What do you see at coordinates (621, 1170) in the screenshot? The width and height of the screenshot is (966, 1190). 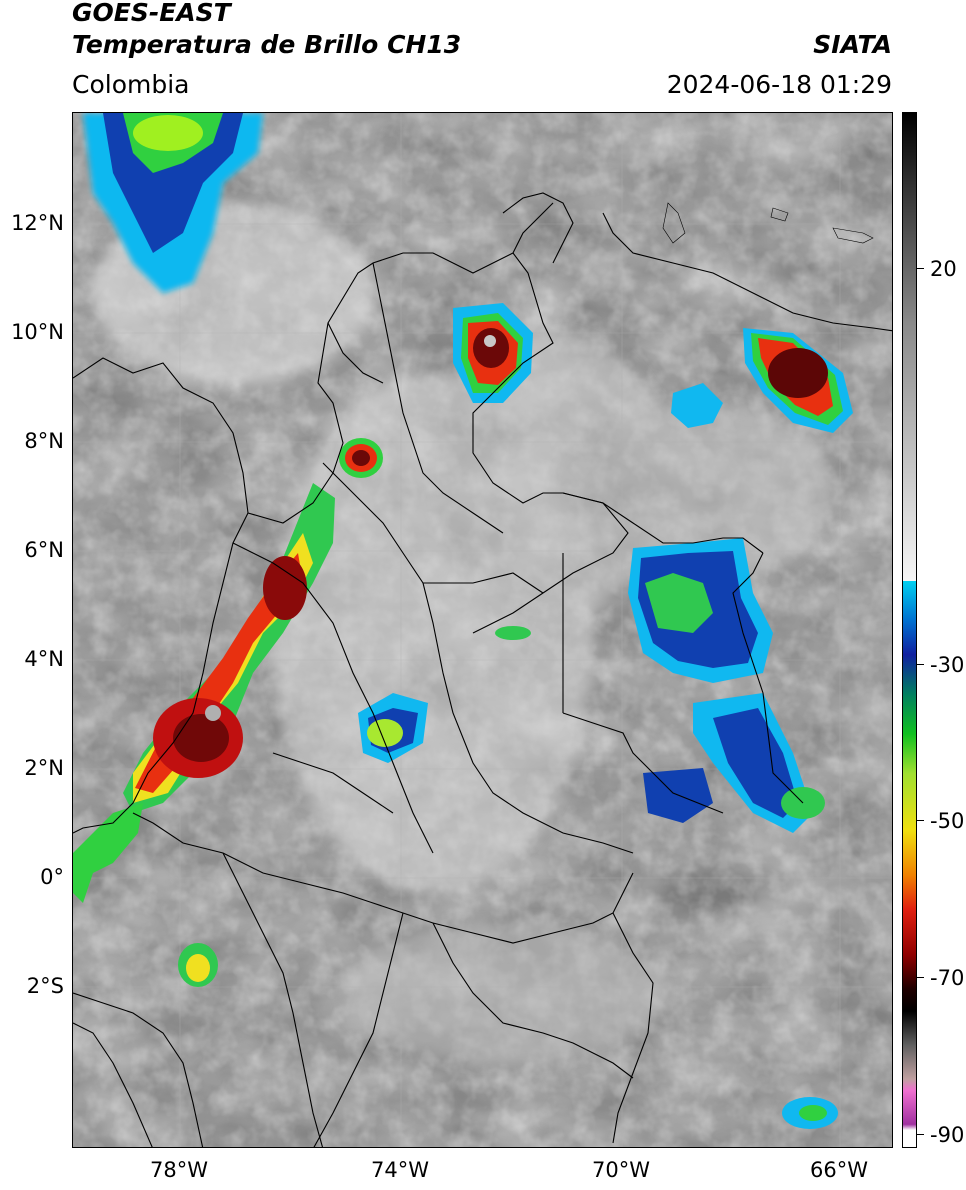 I see `lon-label-70w: 70°W` at bounding box center [621, 1170].